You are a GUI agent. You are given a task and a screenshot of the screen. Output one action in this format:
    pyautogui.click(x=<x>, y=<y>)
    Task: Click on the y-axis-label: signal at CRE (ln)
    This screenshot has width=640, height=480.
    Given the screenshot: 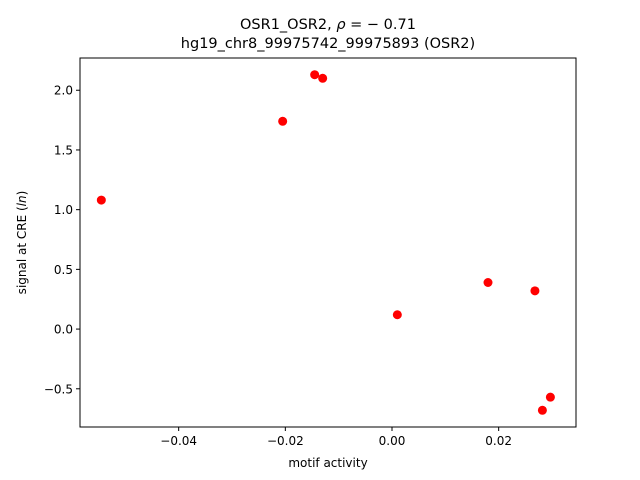 What is the action you would take?
    pyautogui.click(x=22, y=243)
    